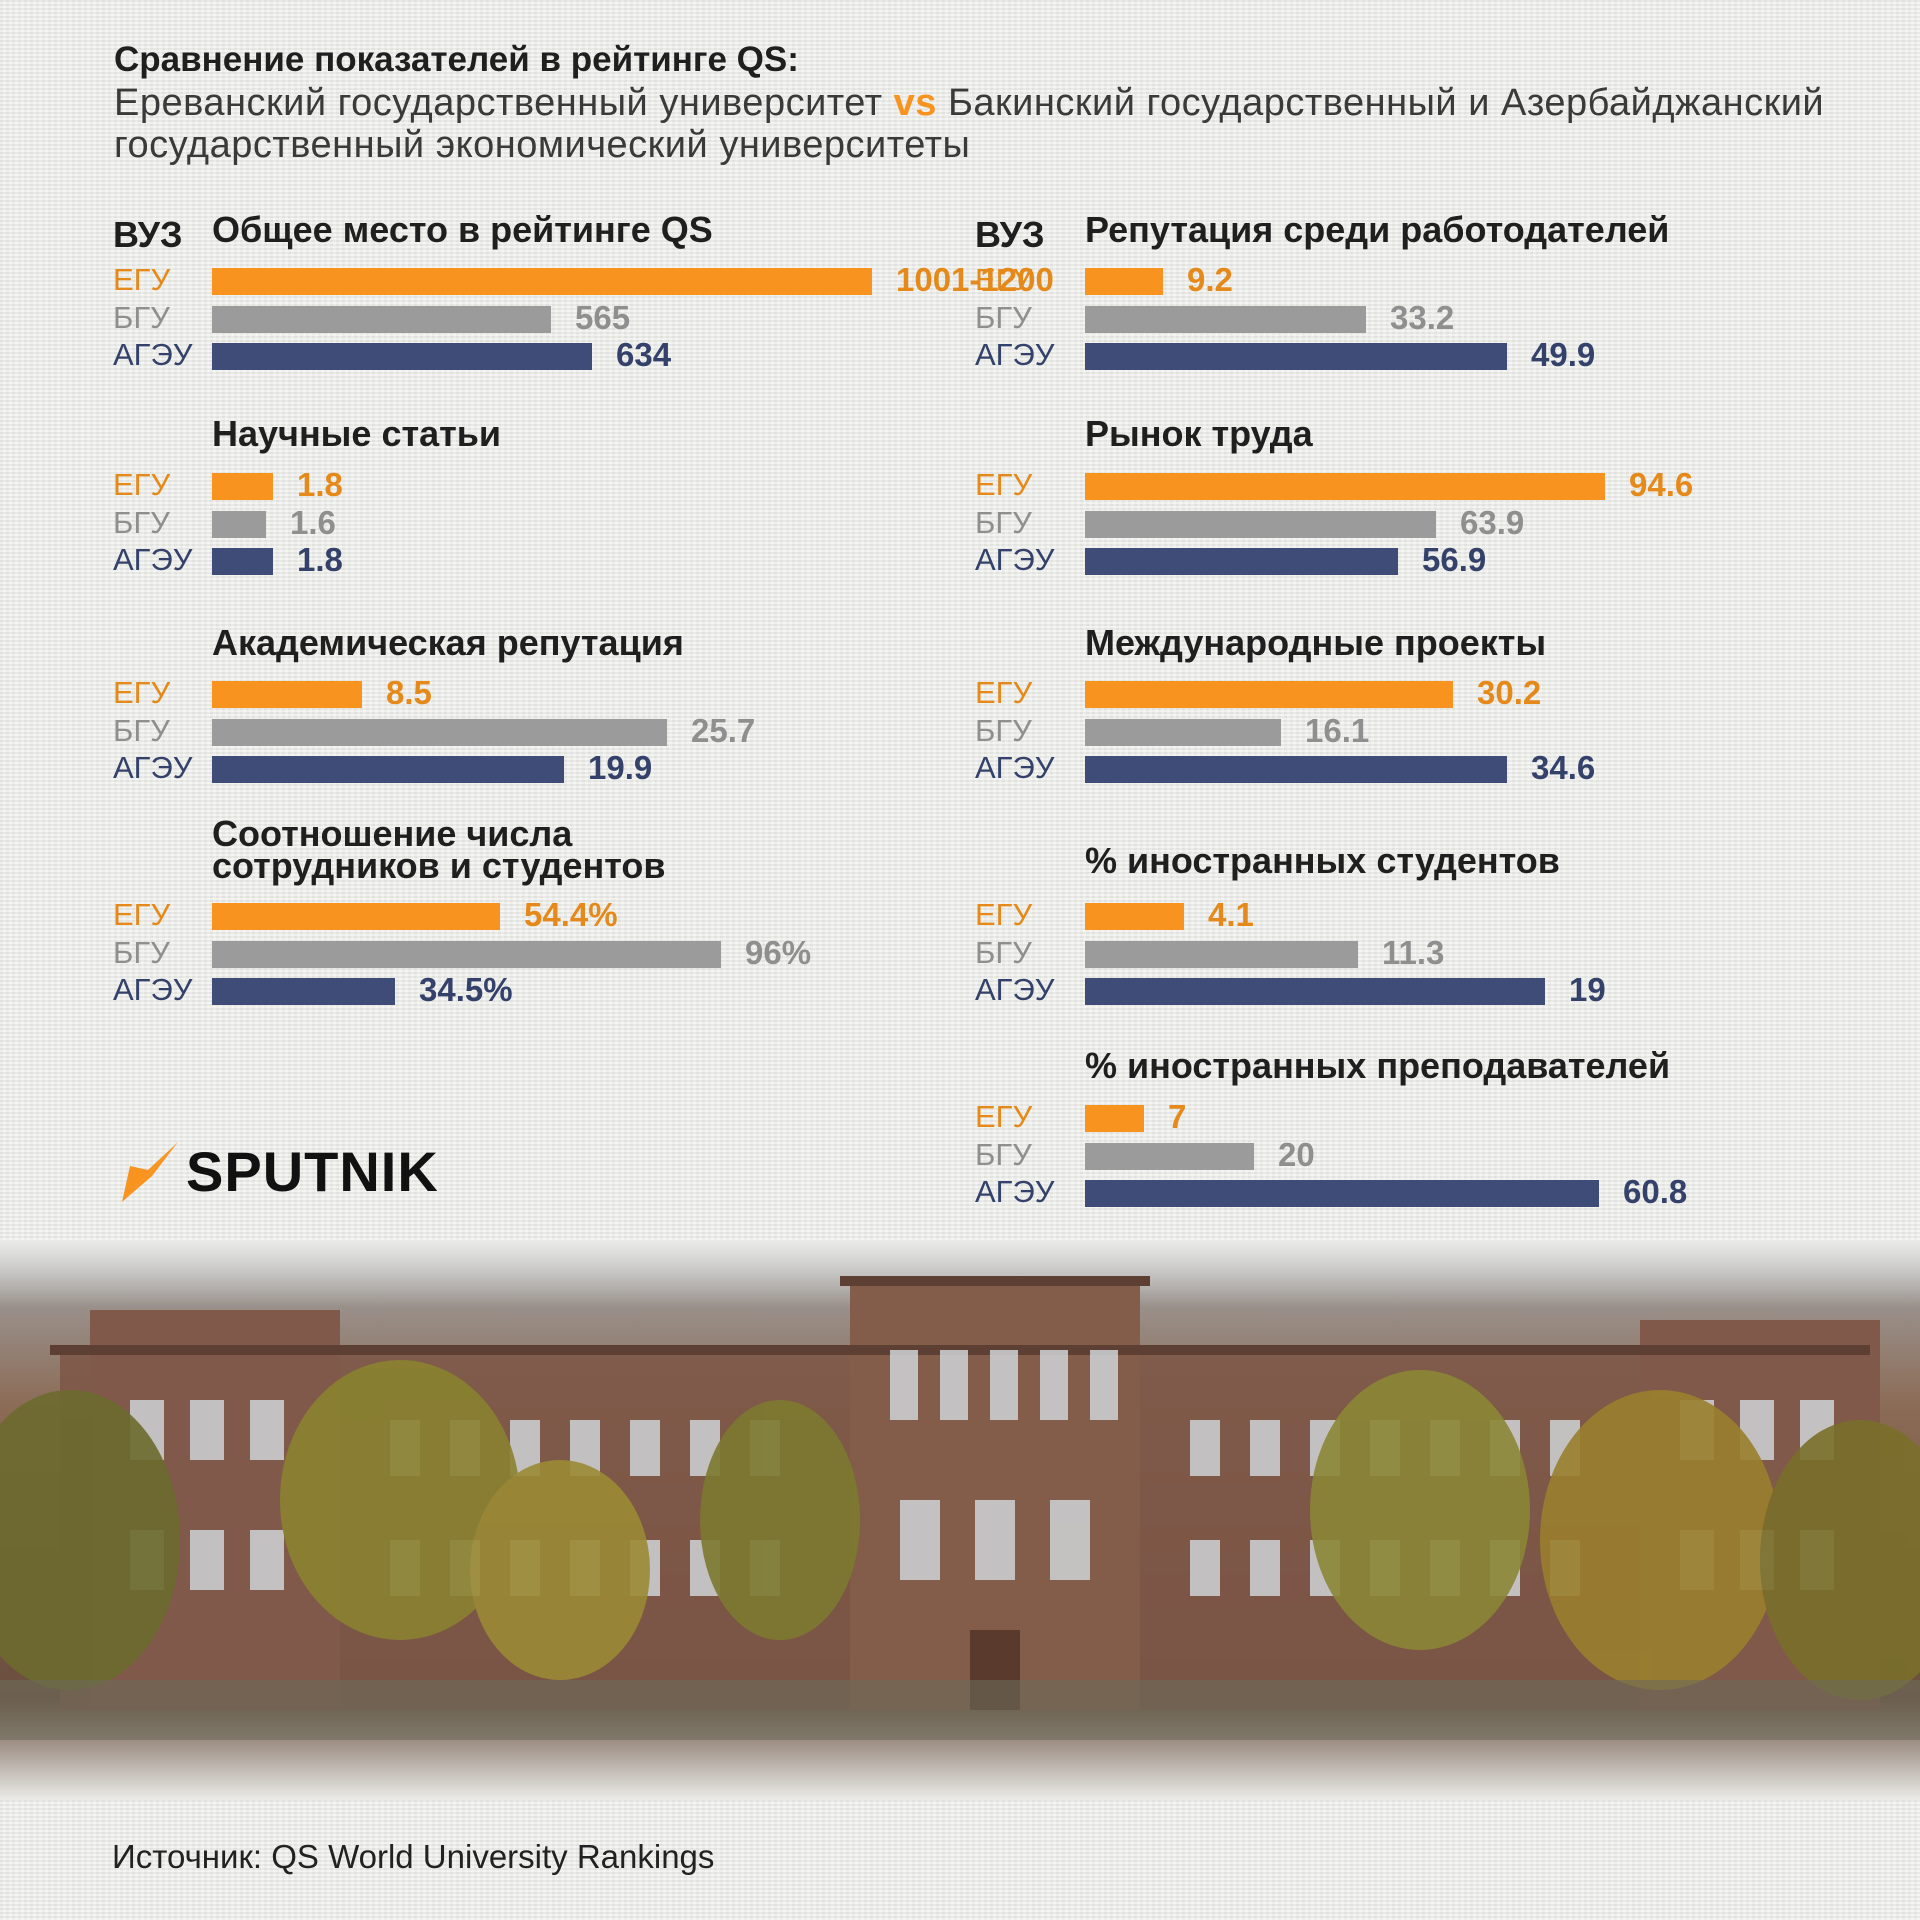 The height and width of the screenshot is (1920, 1920). Describe the element at coordinates (1296, 769) in the screenshot. I see `bar-international-projects-ageu` at that location.